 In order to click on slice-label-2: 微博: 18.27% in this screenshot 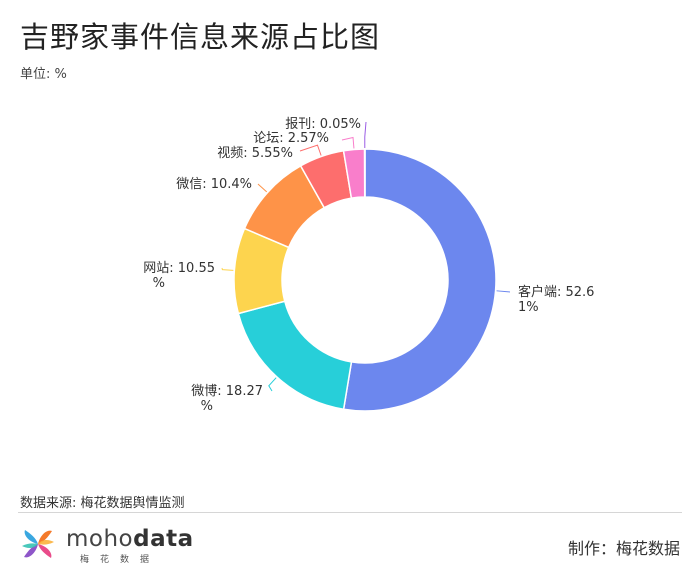, I will do `click(227, 399)`.